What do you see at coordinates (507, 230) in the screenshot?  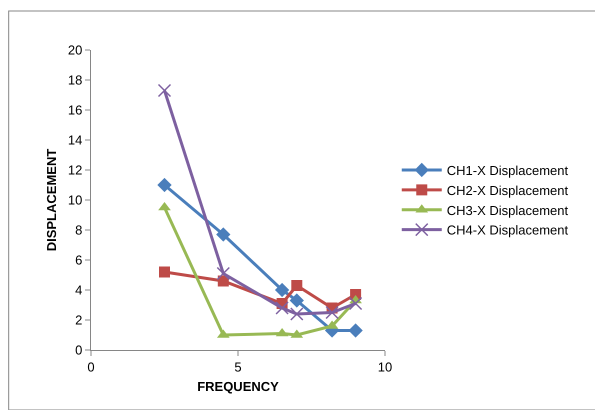 I see `legend-label: CH4-X Displacement` at bounding box center [507, 230].